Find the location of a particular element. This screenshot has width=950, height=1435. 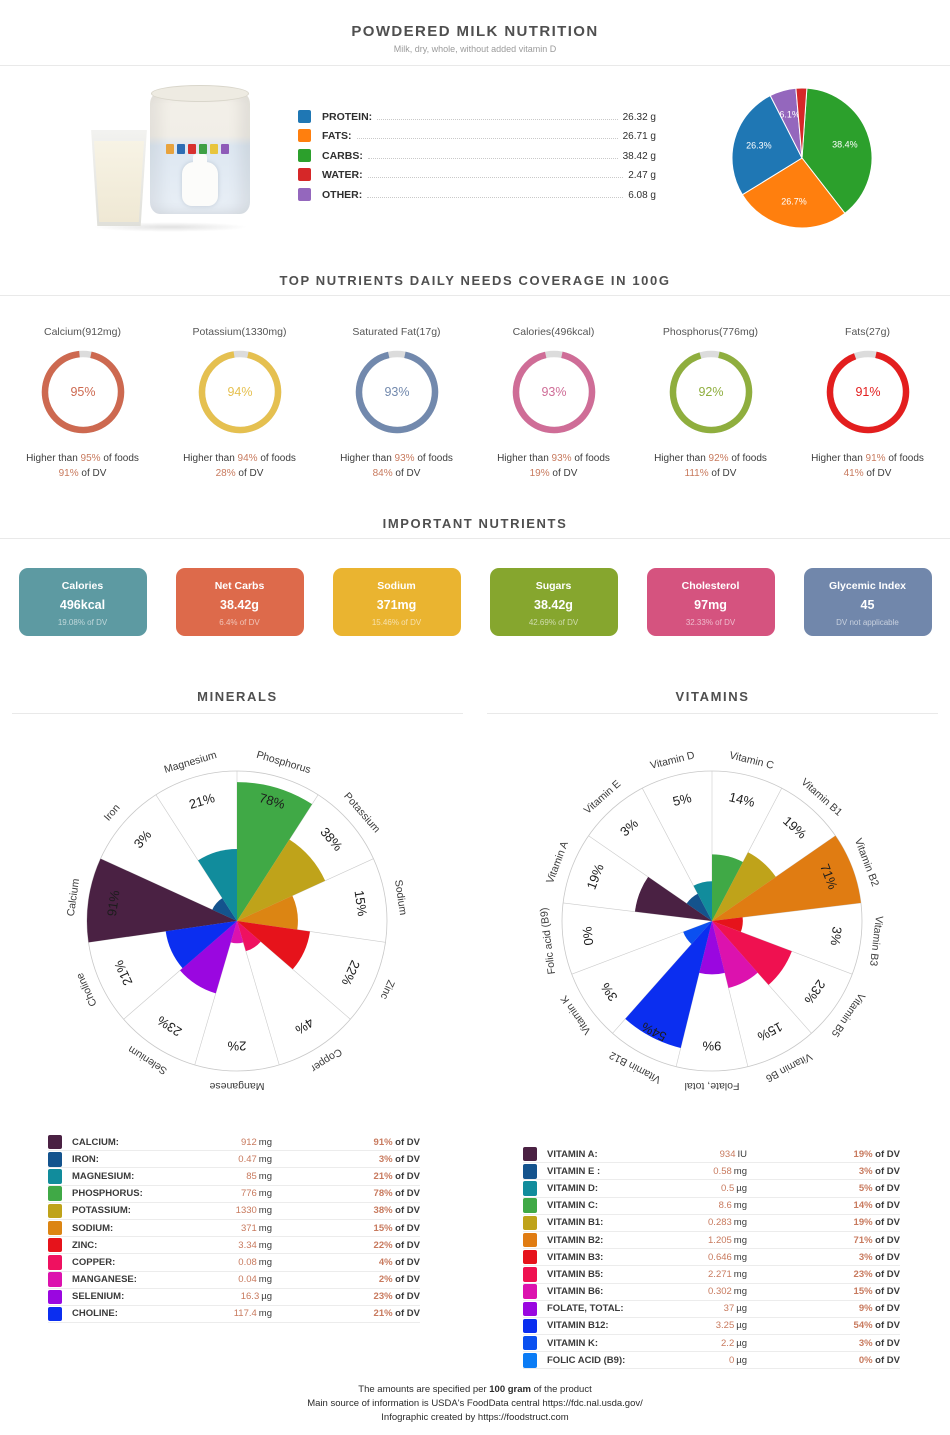

row-dv: 21% of DV is located at coordinates (396, 1176).